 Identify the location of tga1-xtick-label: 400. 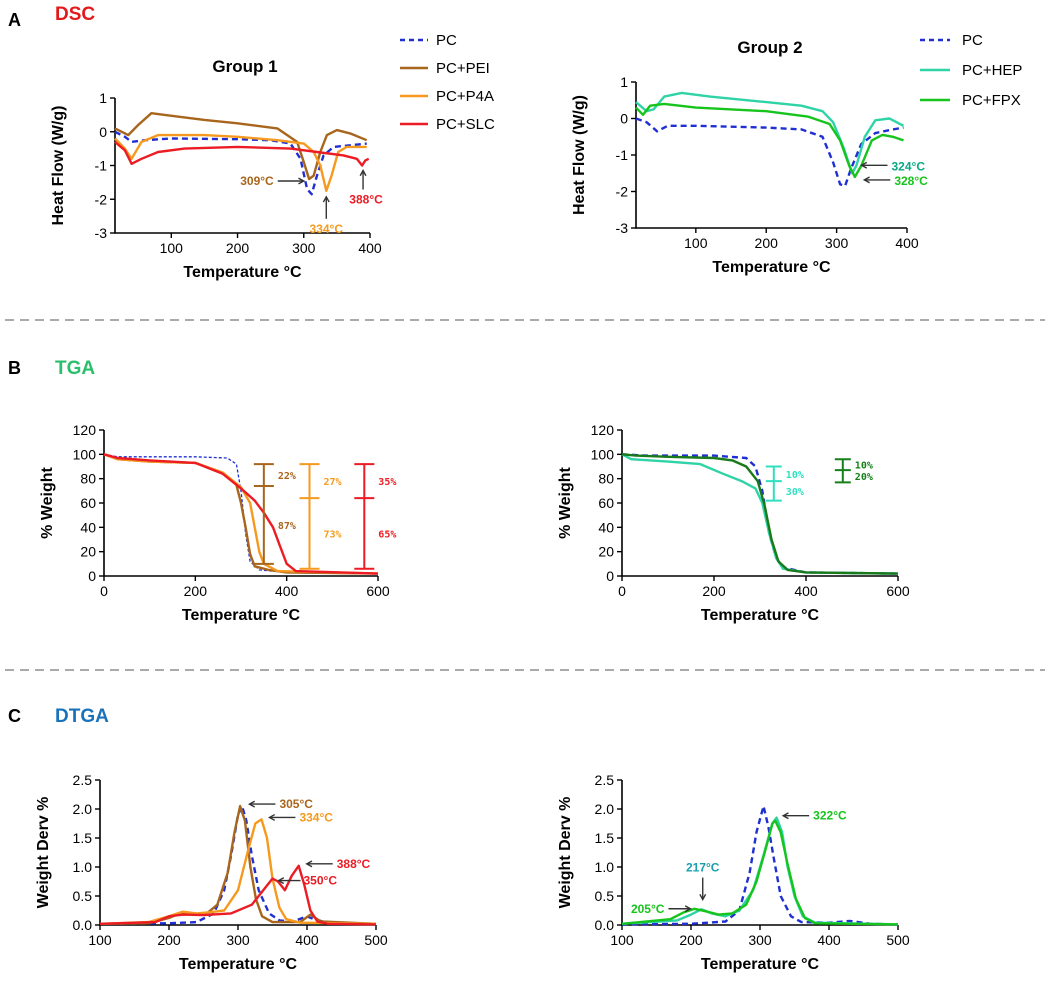
(287, 591).